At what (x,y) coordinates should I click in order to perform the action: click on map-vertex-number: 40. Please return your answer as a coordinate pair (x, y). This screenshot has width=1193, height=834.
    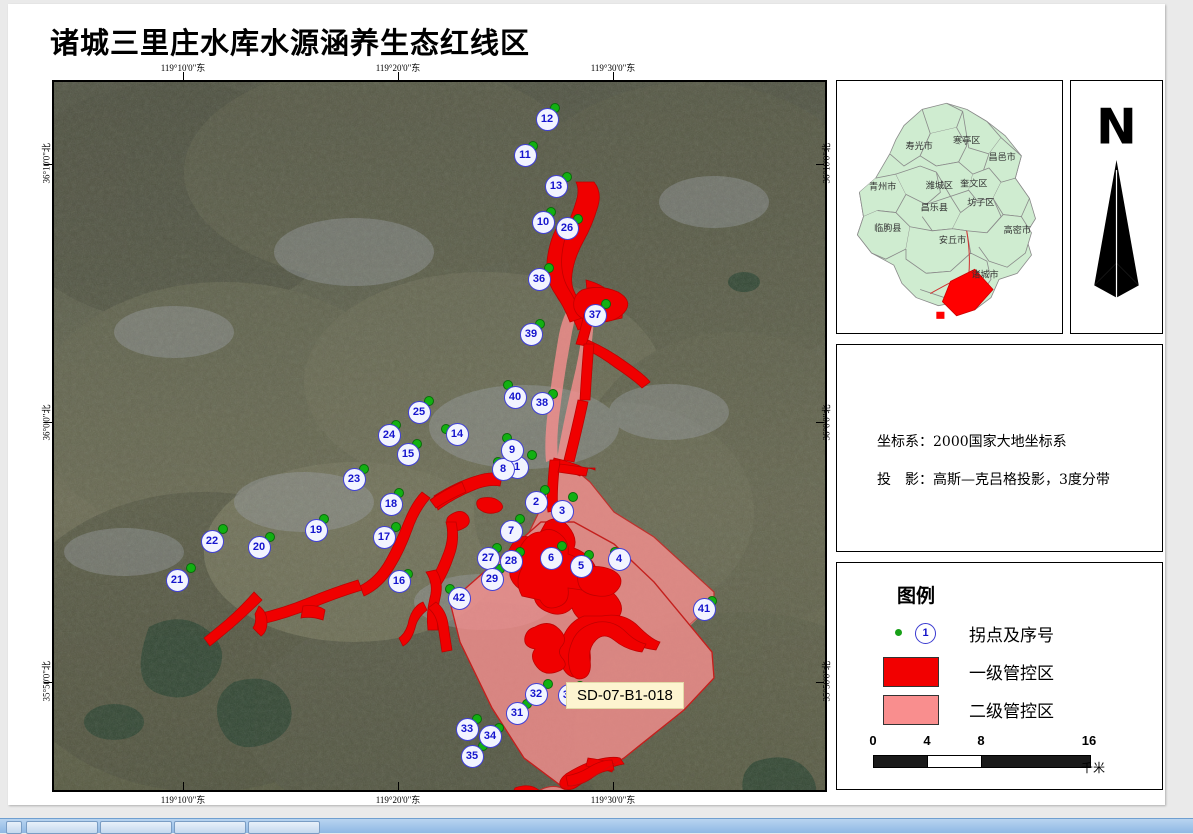
    Looking at the image, I should click on (515, 397).